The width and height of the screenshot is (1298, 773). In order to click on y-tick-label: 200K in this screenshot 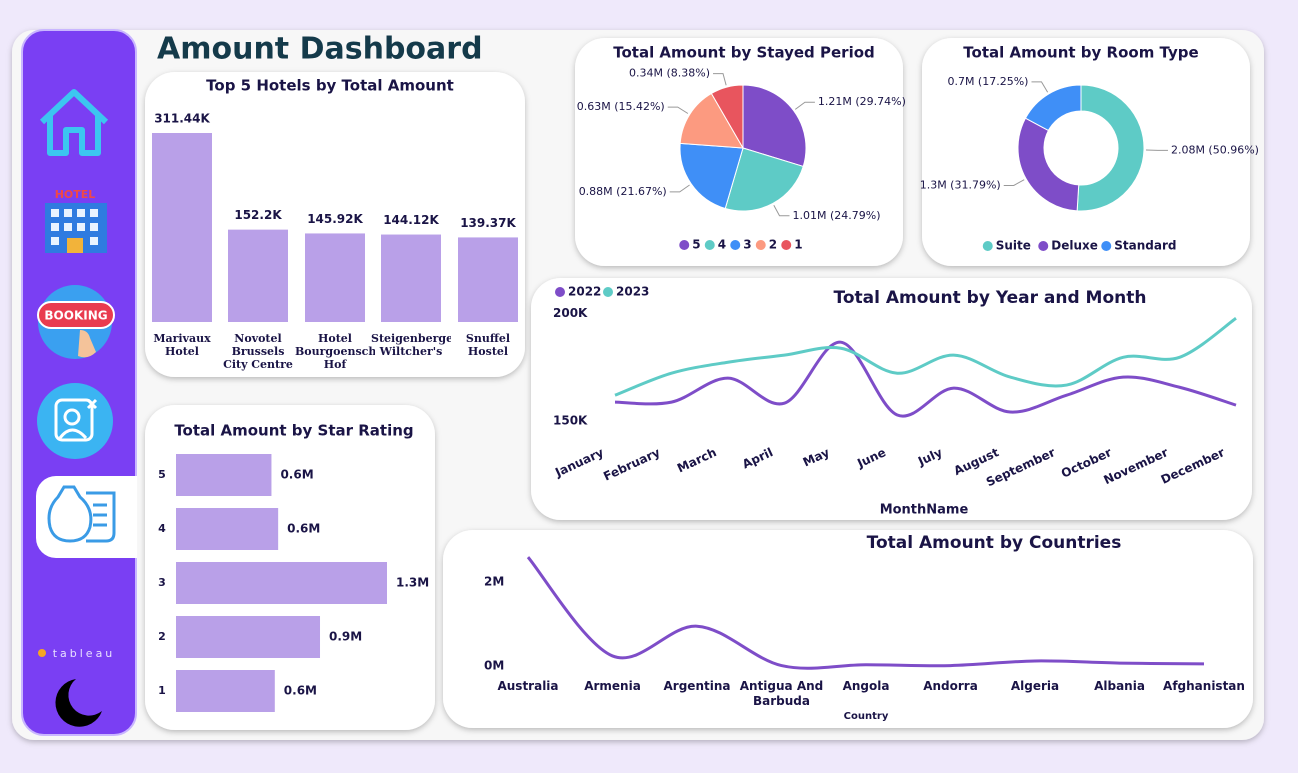, I will do `click(570, 313)`.